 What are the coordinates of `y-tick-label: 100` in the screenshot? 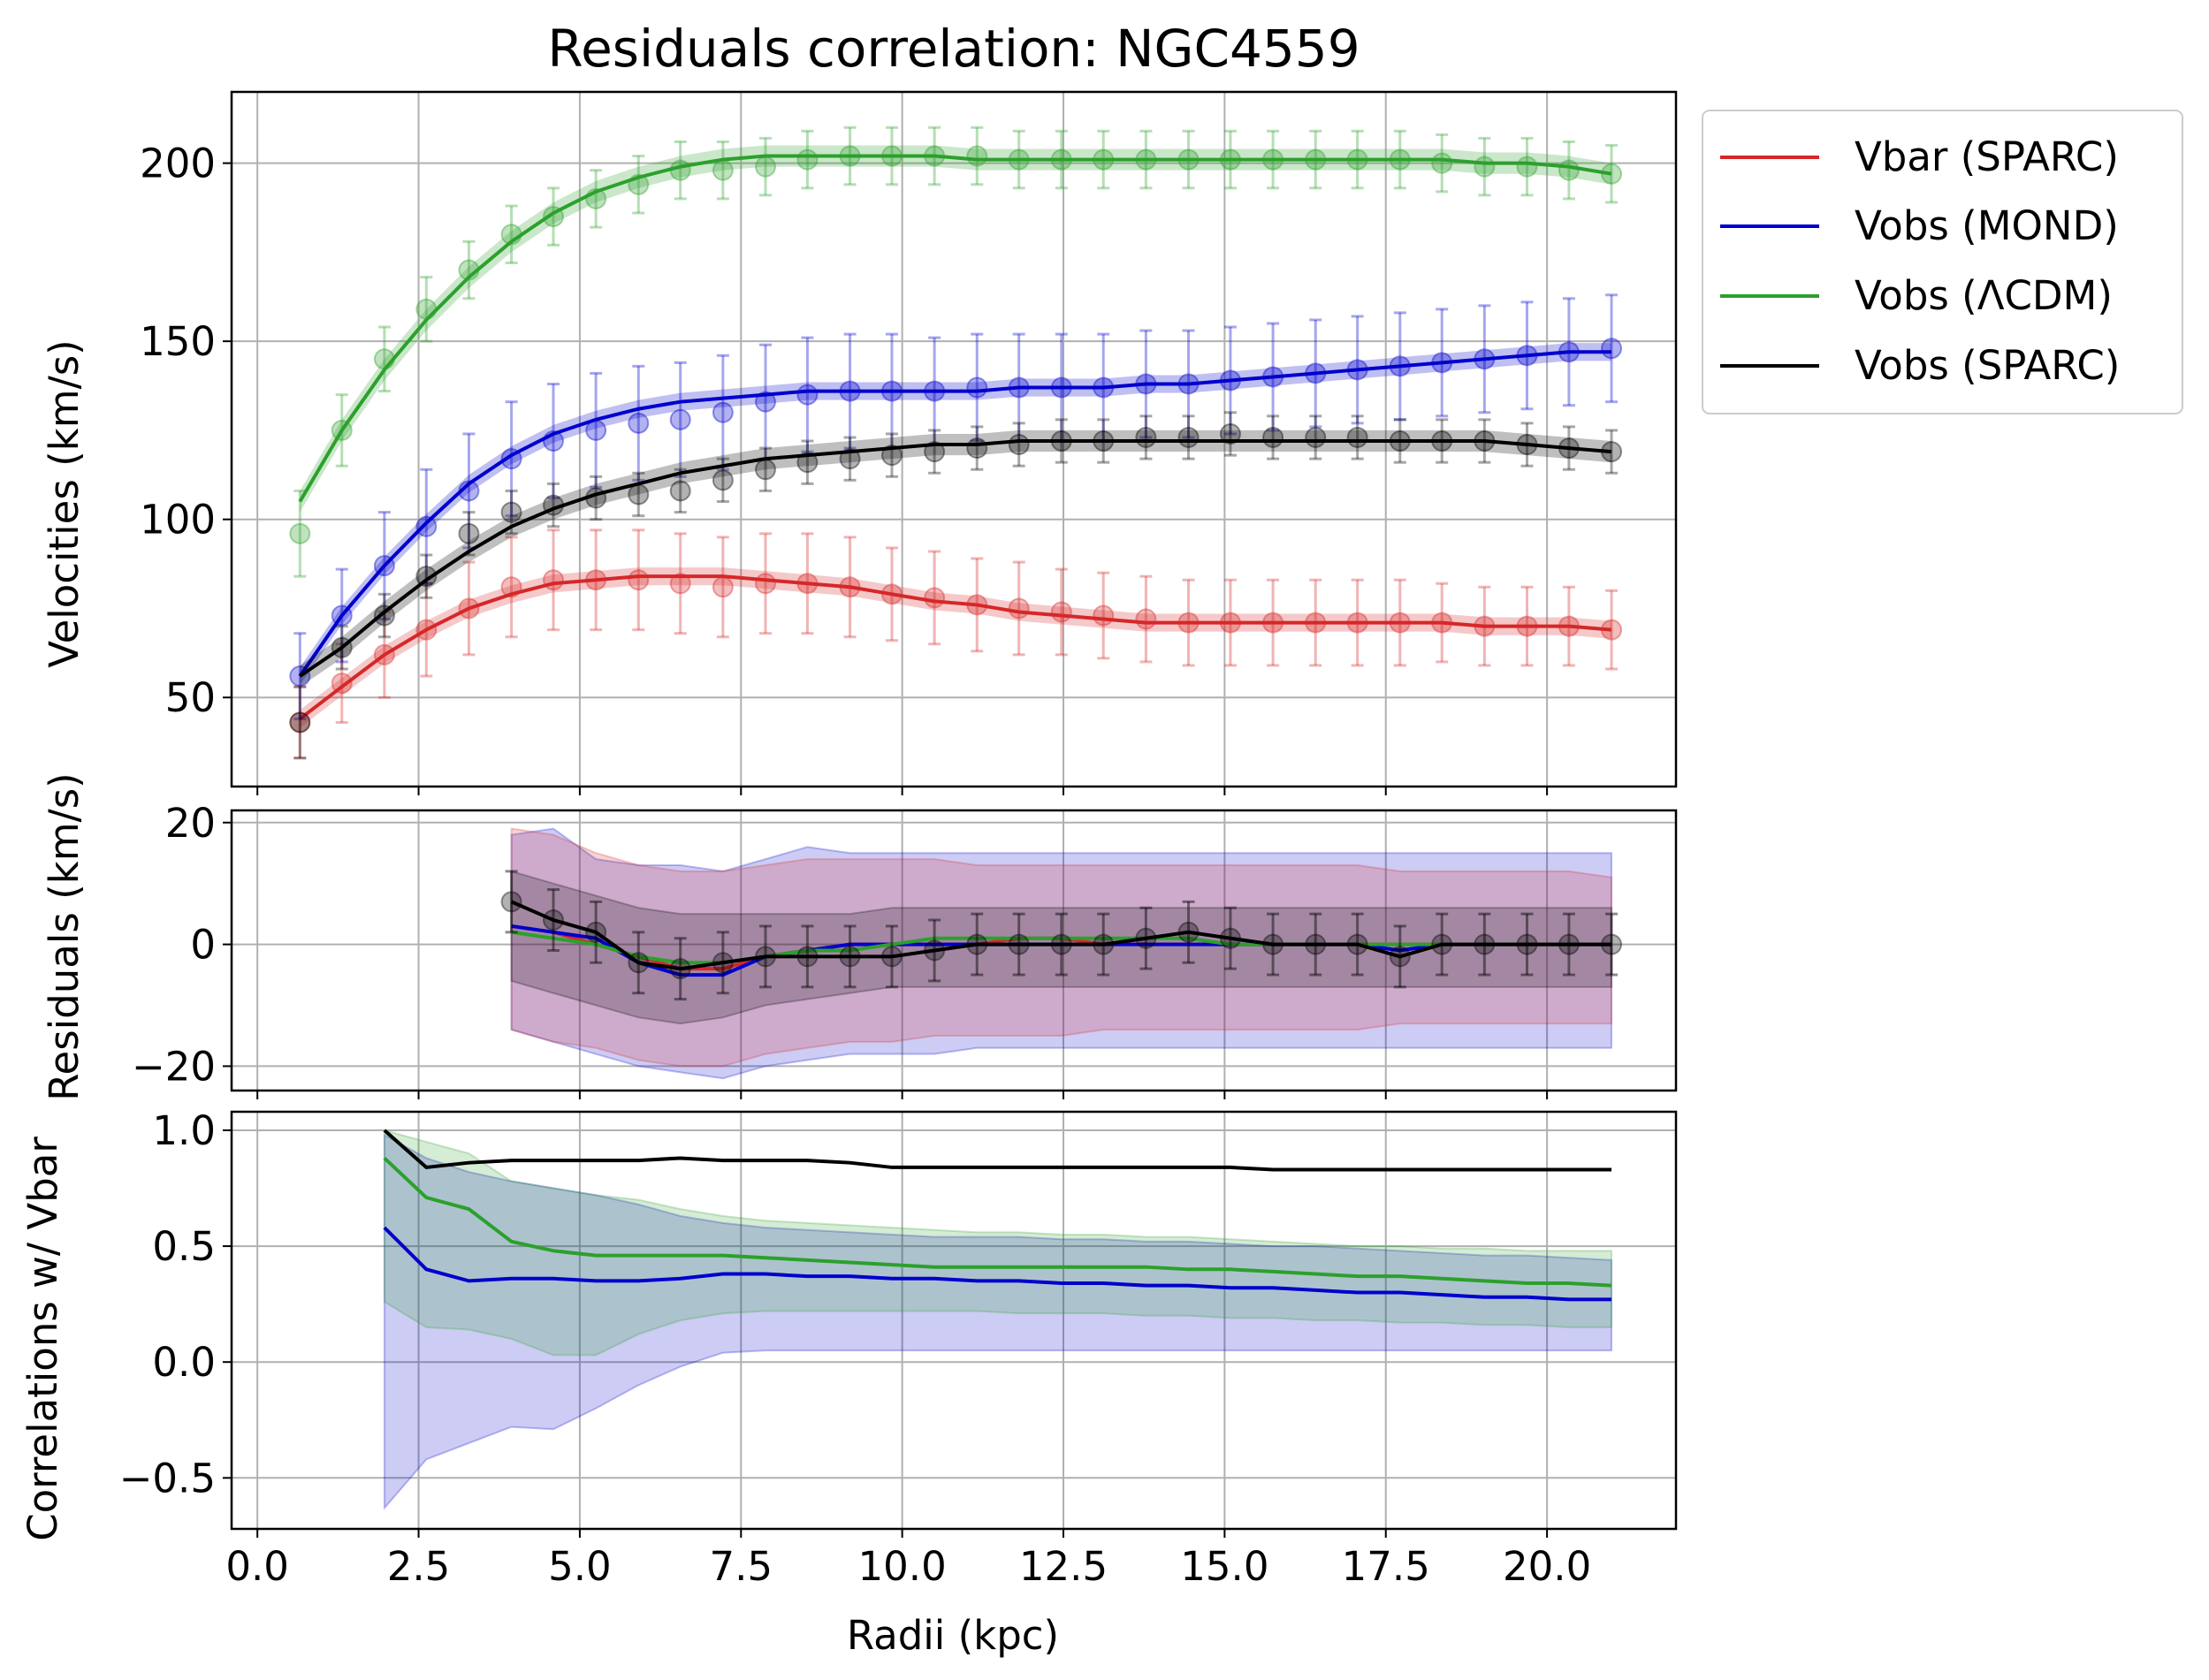 It's located at (178, 520).